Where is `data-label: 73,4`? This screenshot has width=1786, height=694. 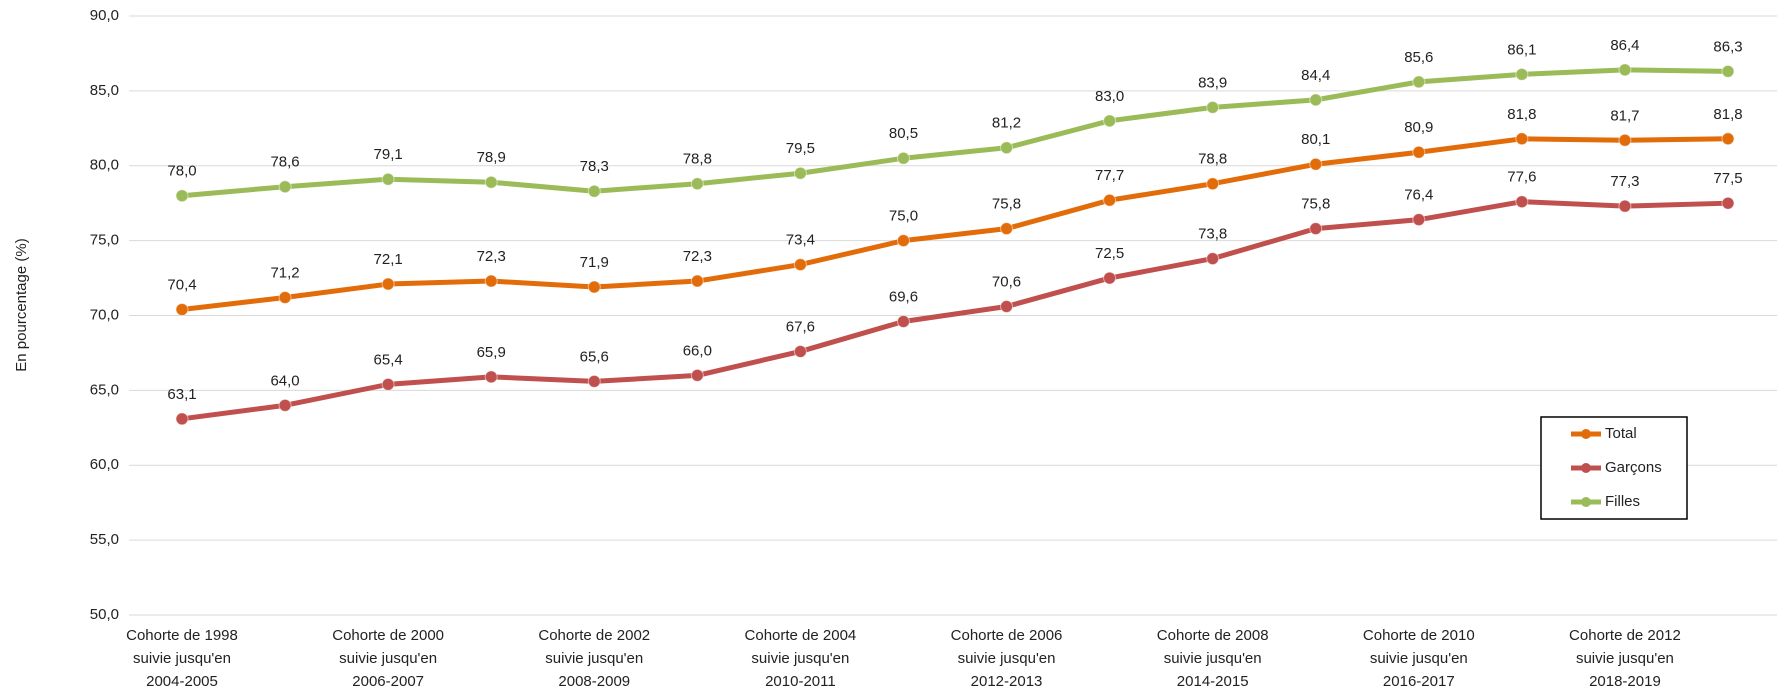 data-label: 73,4 is located at coordinates (800, 240).